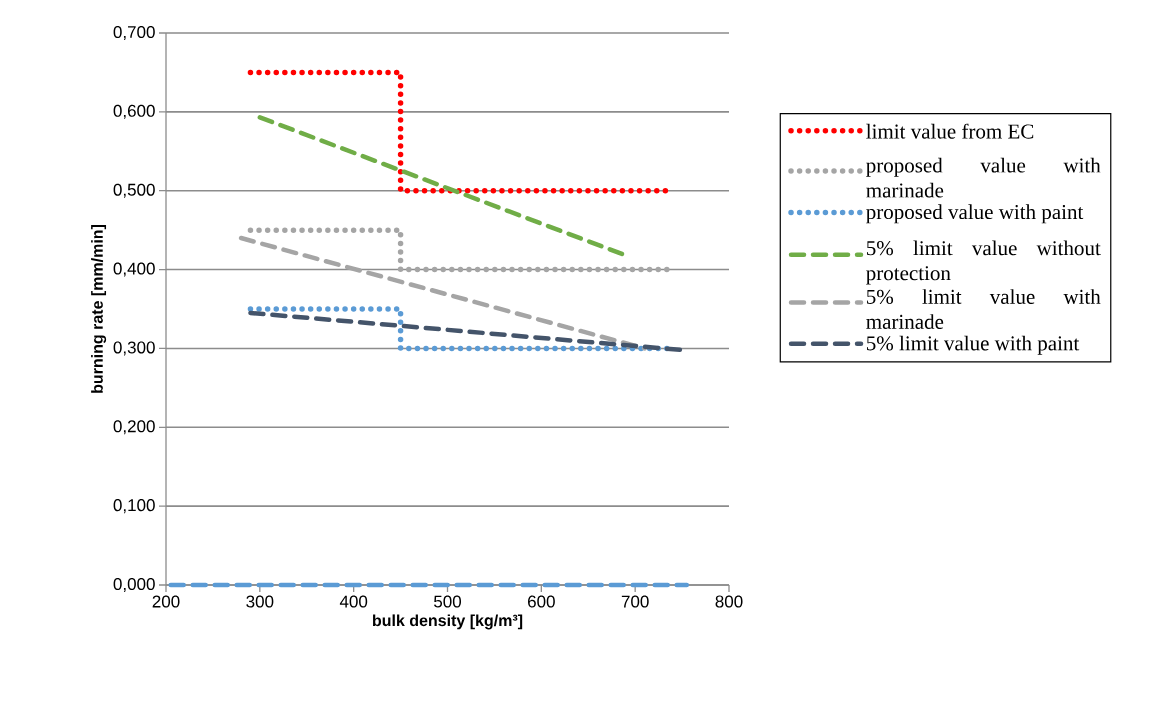 This screenshot has height=706, width=1170. Describe the element at coordinates (729, 601) in the screenshot. I see `x-tick-label: 800` at that location.